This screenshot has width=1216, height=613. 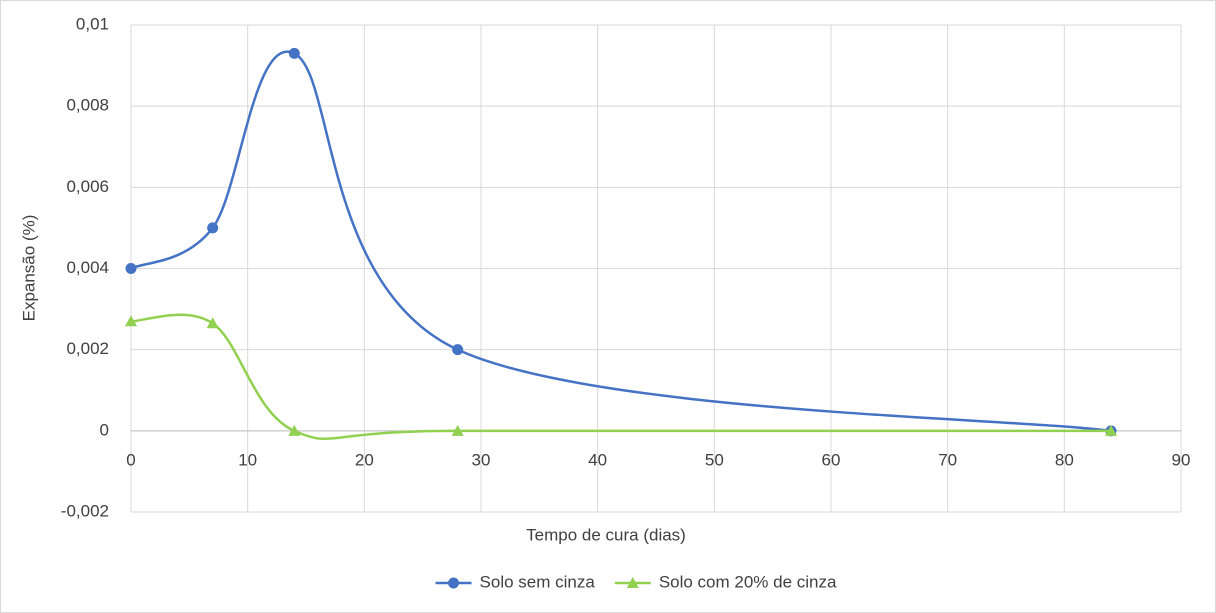 I want to click on y-tick-label: 0, so click(x=104, y=429).